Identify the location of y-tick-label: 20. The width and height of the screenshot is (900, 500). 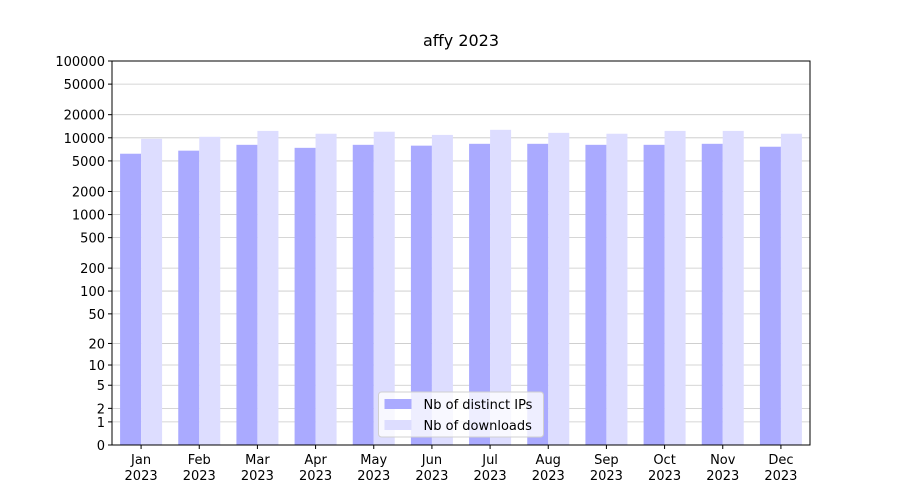
(96, 344).